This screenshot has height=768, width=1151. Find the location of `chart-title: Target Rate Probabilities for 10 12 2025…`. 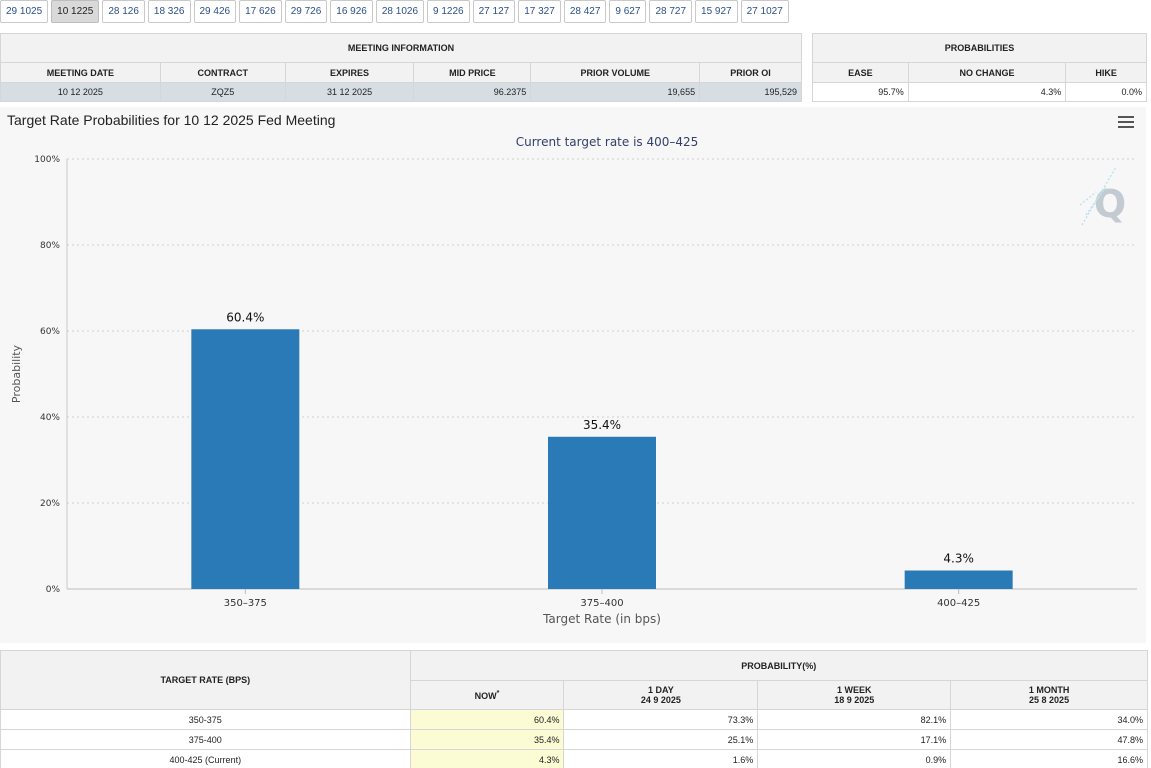

chart-title: Target Rate Probabilities for 10 12 2025… is located at coordinates (171, 120).